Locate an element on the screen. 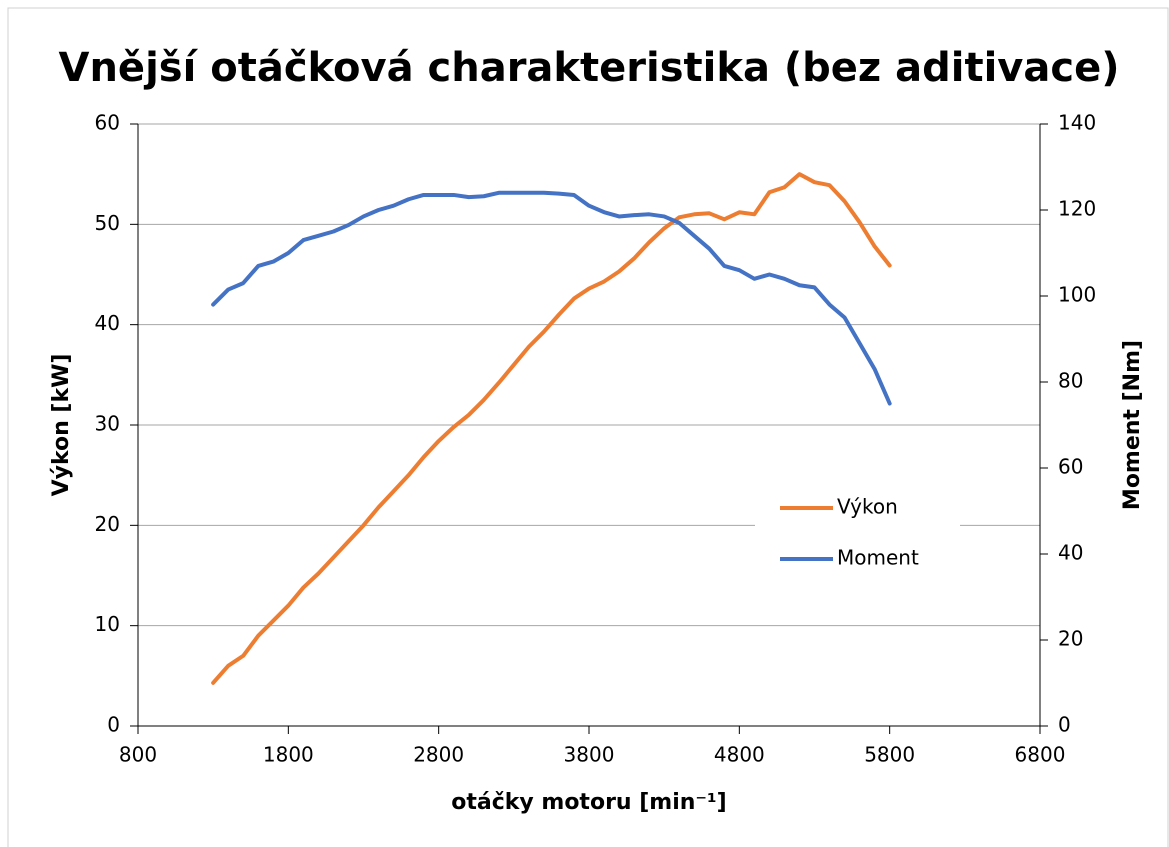 This screenshot has height=847, width=1169. y-tick-label: 0 is located at coordinates (113, 725).